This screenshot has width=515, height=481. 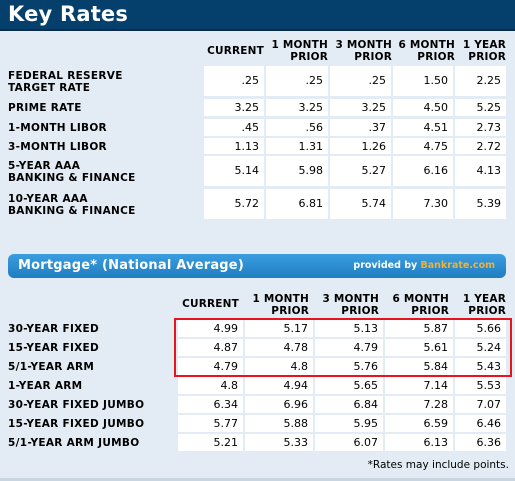 I want to click on mortgage-value: 5.61, so click(x=419, y=347).